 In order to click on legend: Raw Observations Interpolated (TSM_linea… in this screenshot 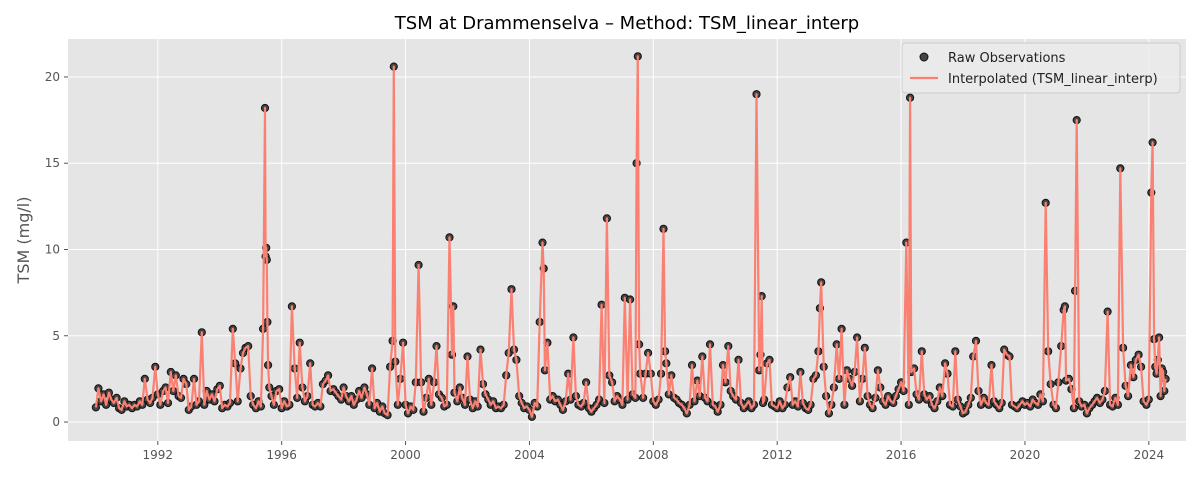, I will do `click(1041, 68)`.